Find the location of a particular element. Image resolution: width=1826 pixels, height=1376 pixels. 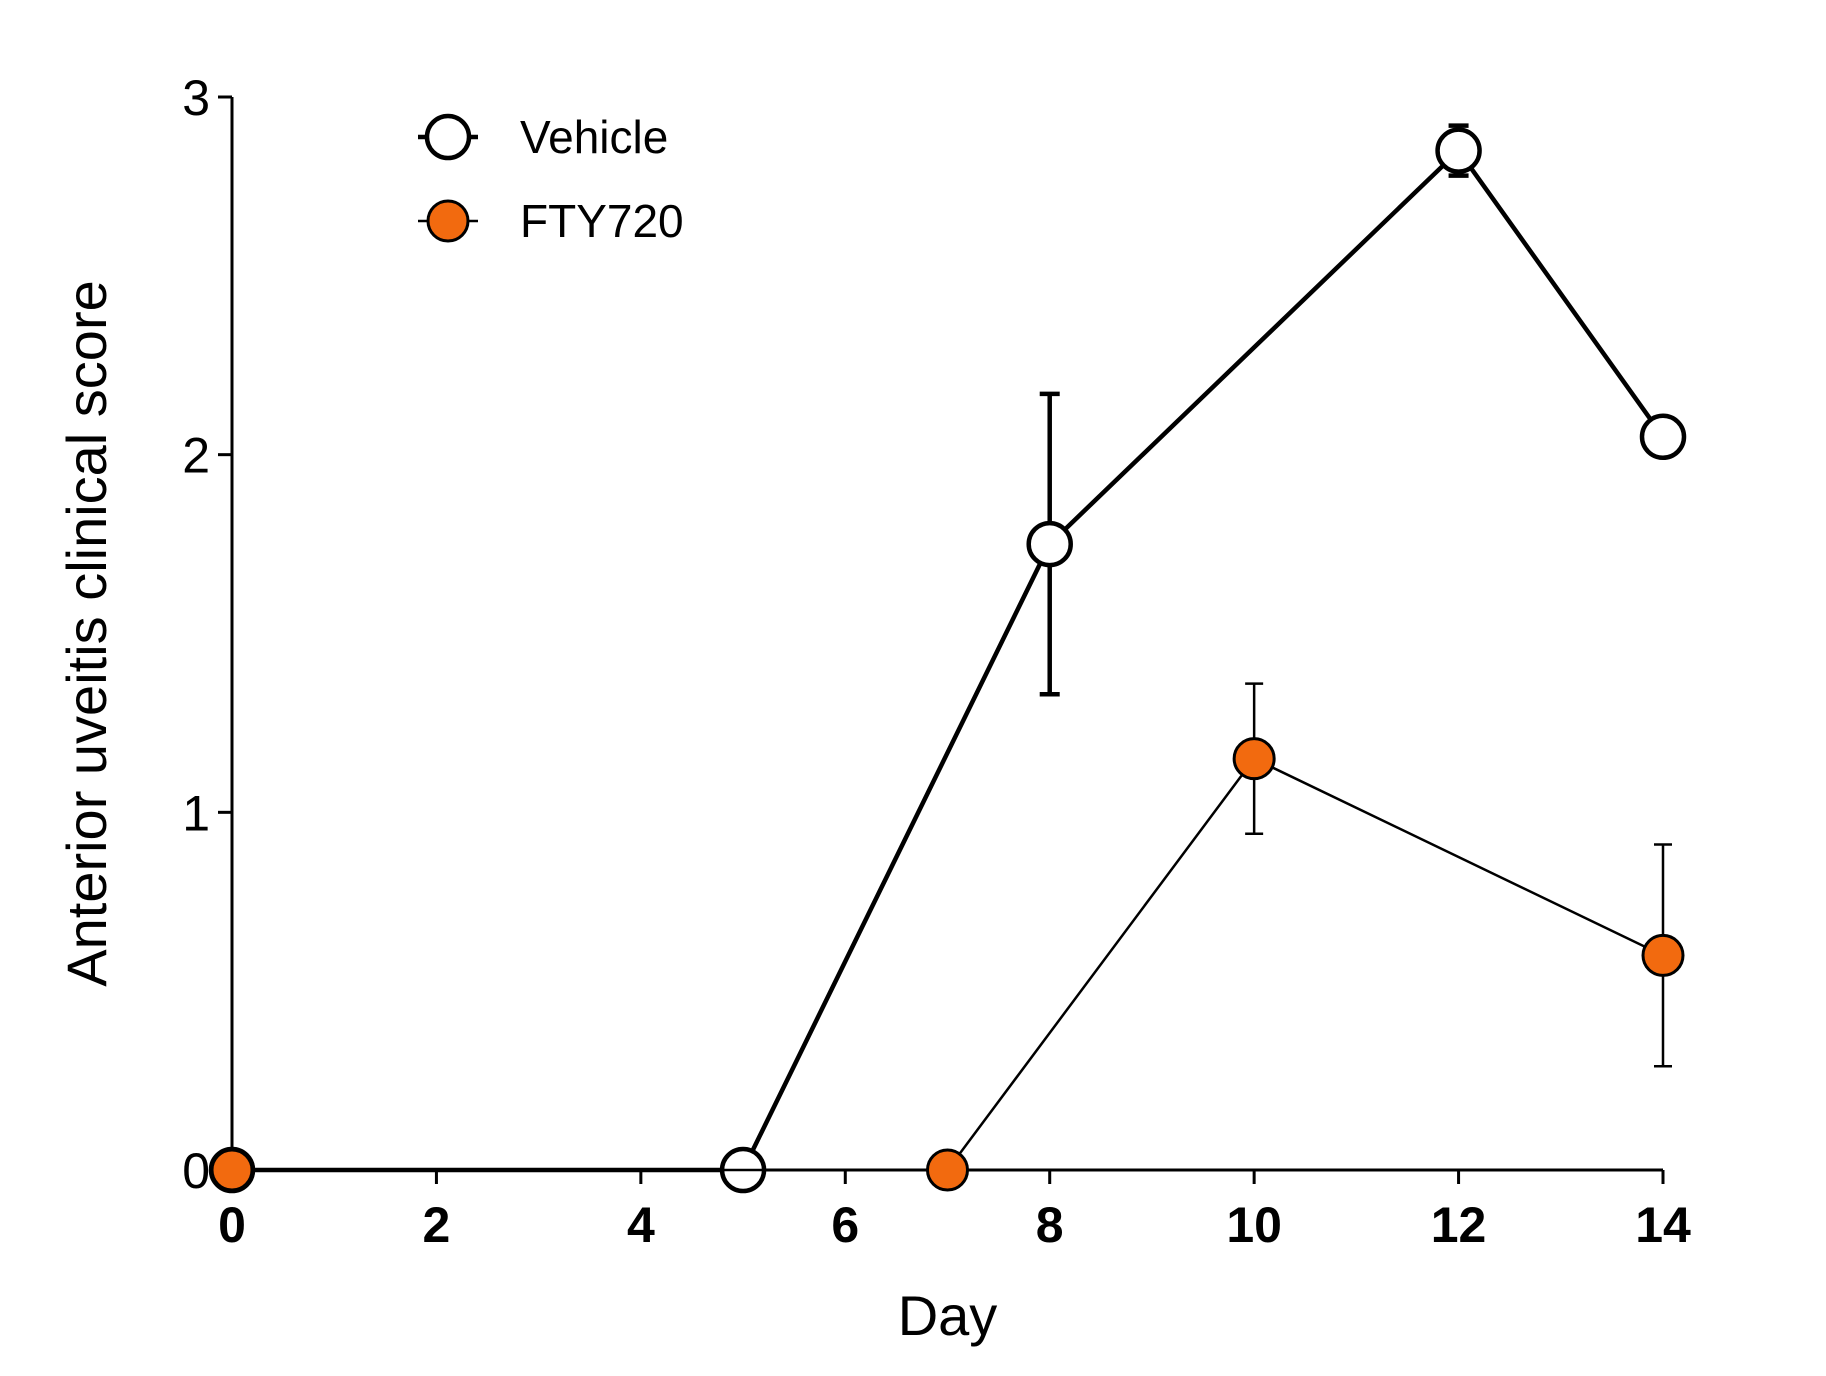

x-tick-label: 2 is located at coordinates (437, 1225).